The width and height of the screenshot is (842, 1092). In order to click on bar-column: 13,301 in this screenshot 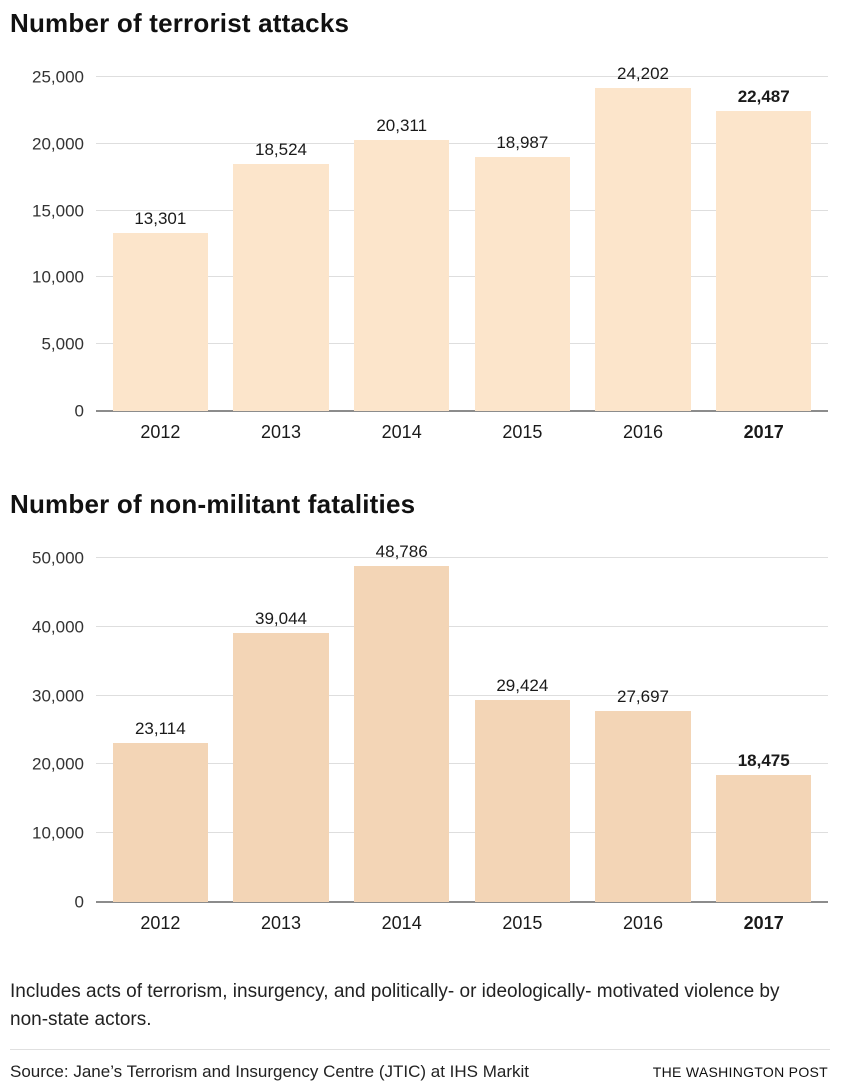, I will do `click(160, 244)`.